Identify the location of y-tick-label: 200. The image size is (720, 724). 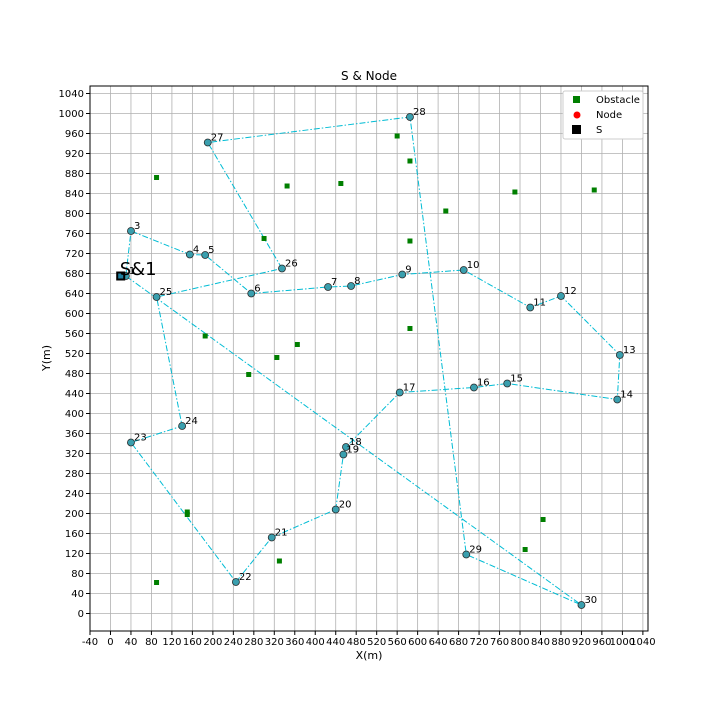
(74, 514).